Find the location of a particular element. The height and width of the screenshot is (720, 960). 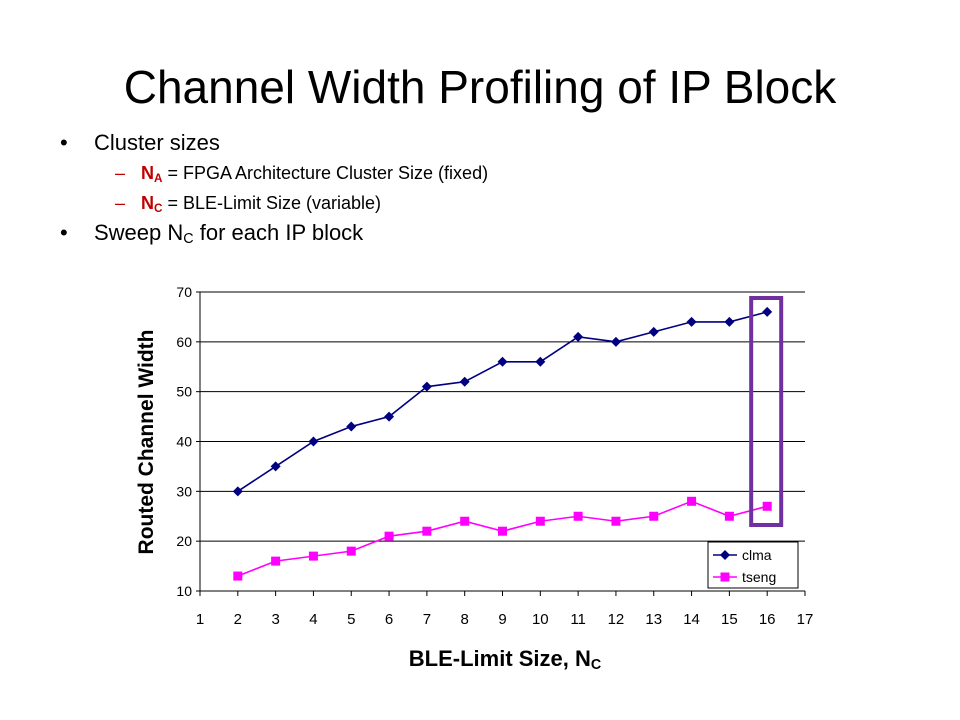

x-tick-label: 1 is located at coordinates (200, 619).